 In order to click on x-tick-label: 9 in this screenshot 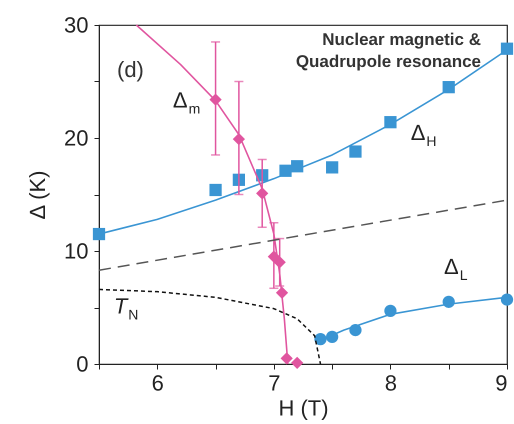, I will do `click(501, 383)`.